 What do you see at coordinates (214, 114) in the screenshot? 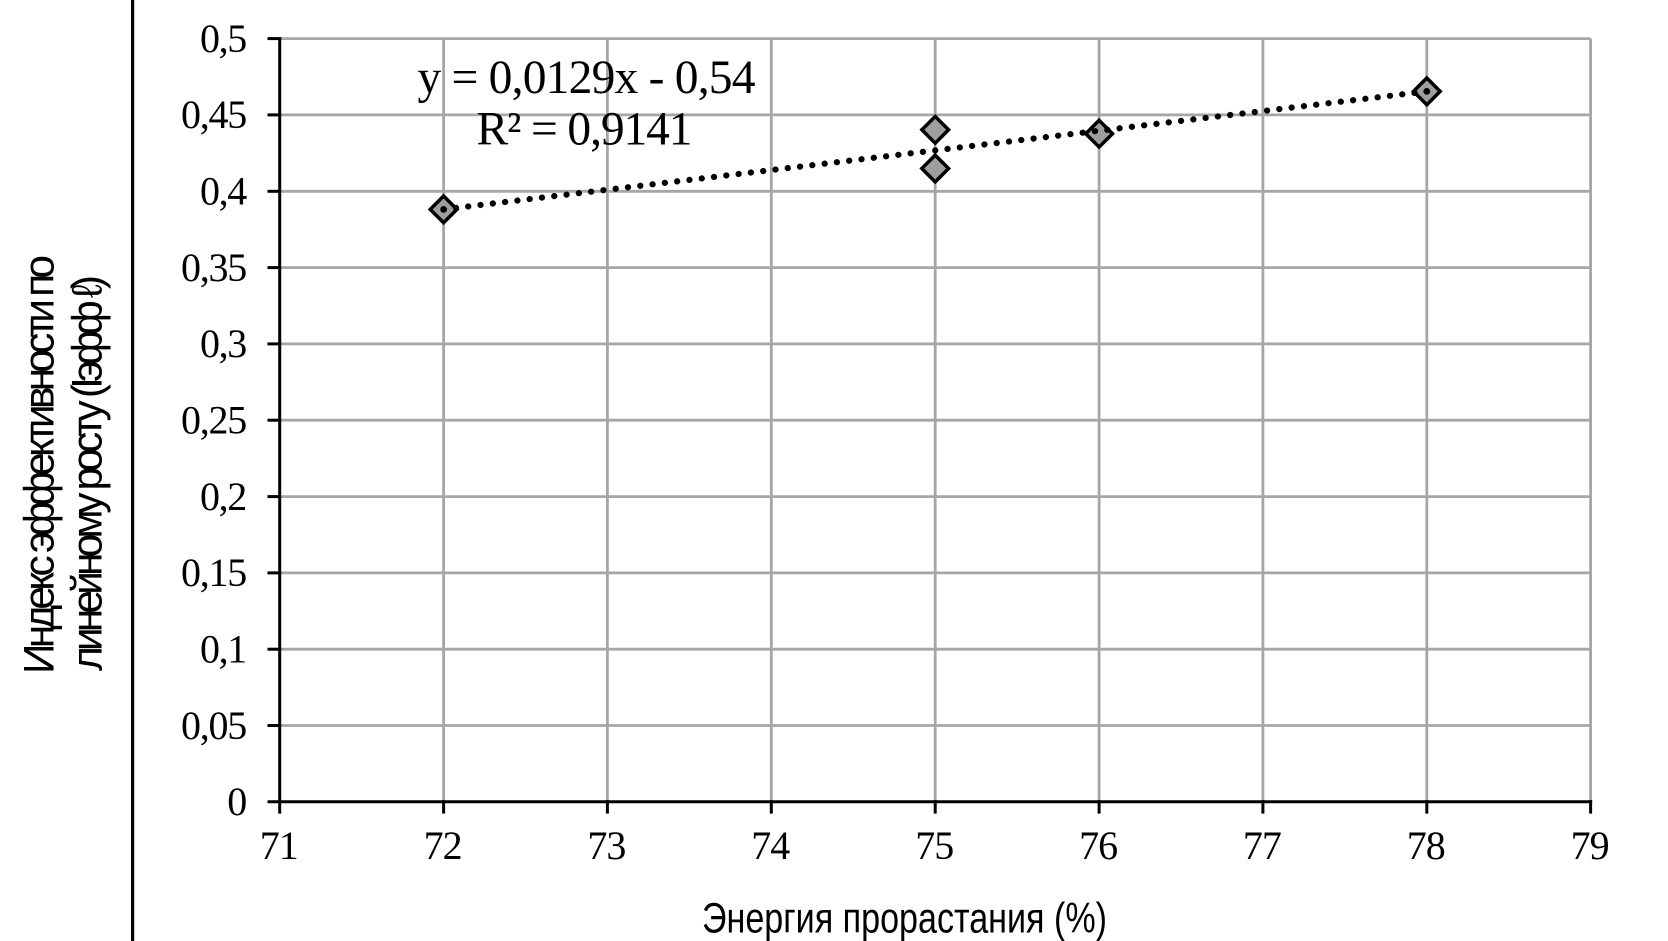
I see `svg-text: 0,45` at bounding box center [214, 114].